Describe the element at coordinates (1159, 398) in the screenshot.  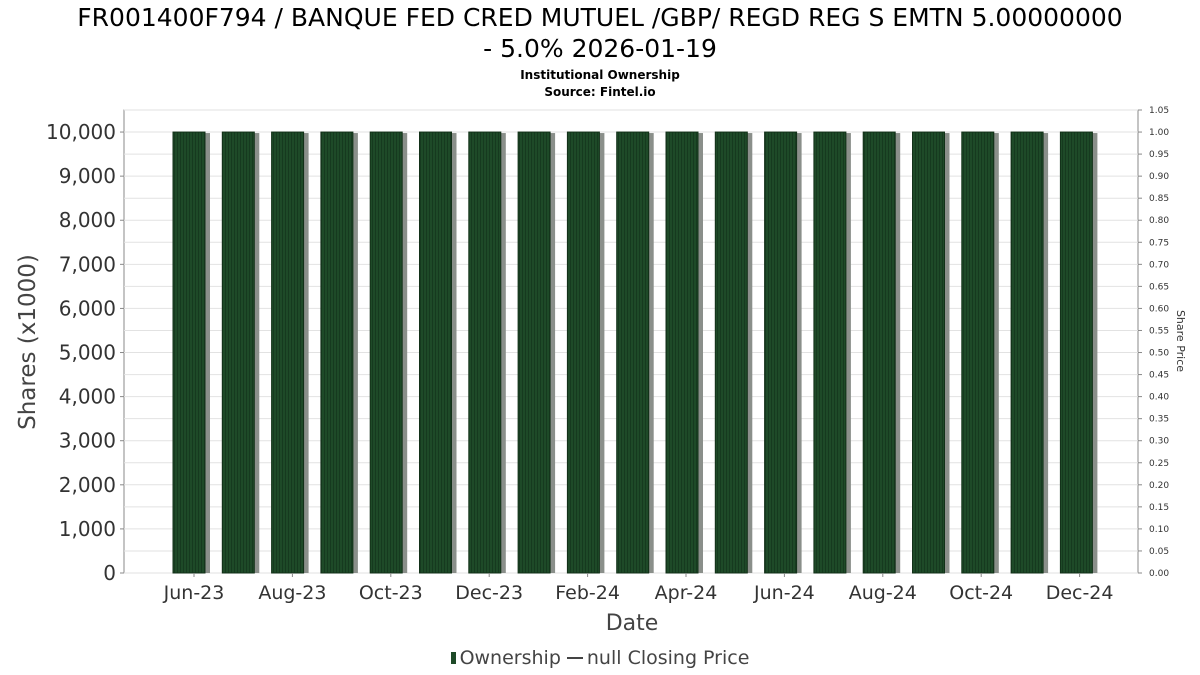
I see `y2-tick-label-8: 0.40` at that location.